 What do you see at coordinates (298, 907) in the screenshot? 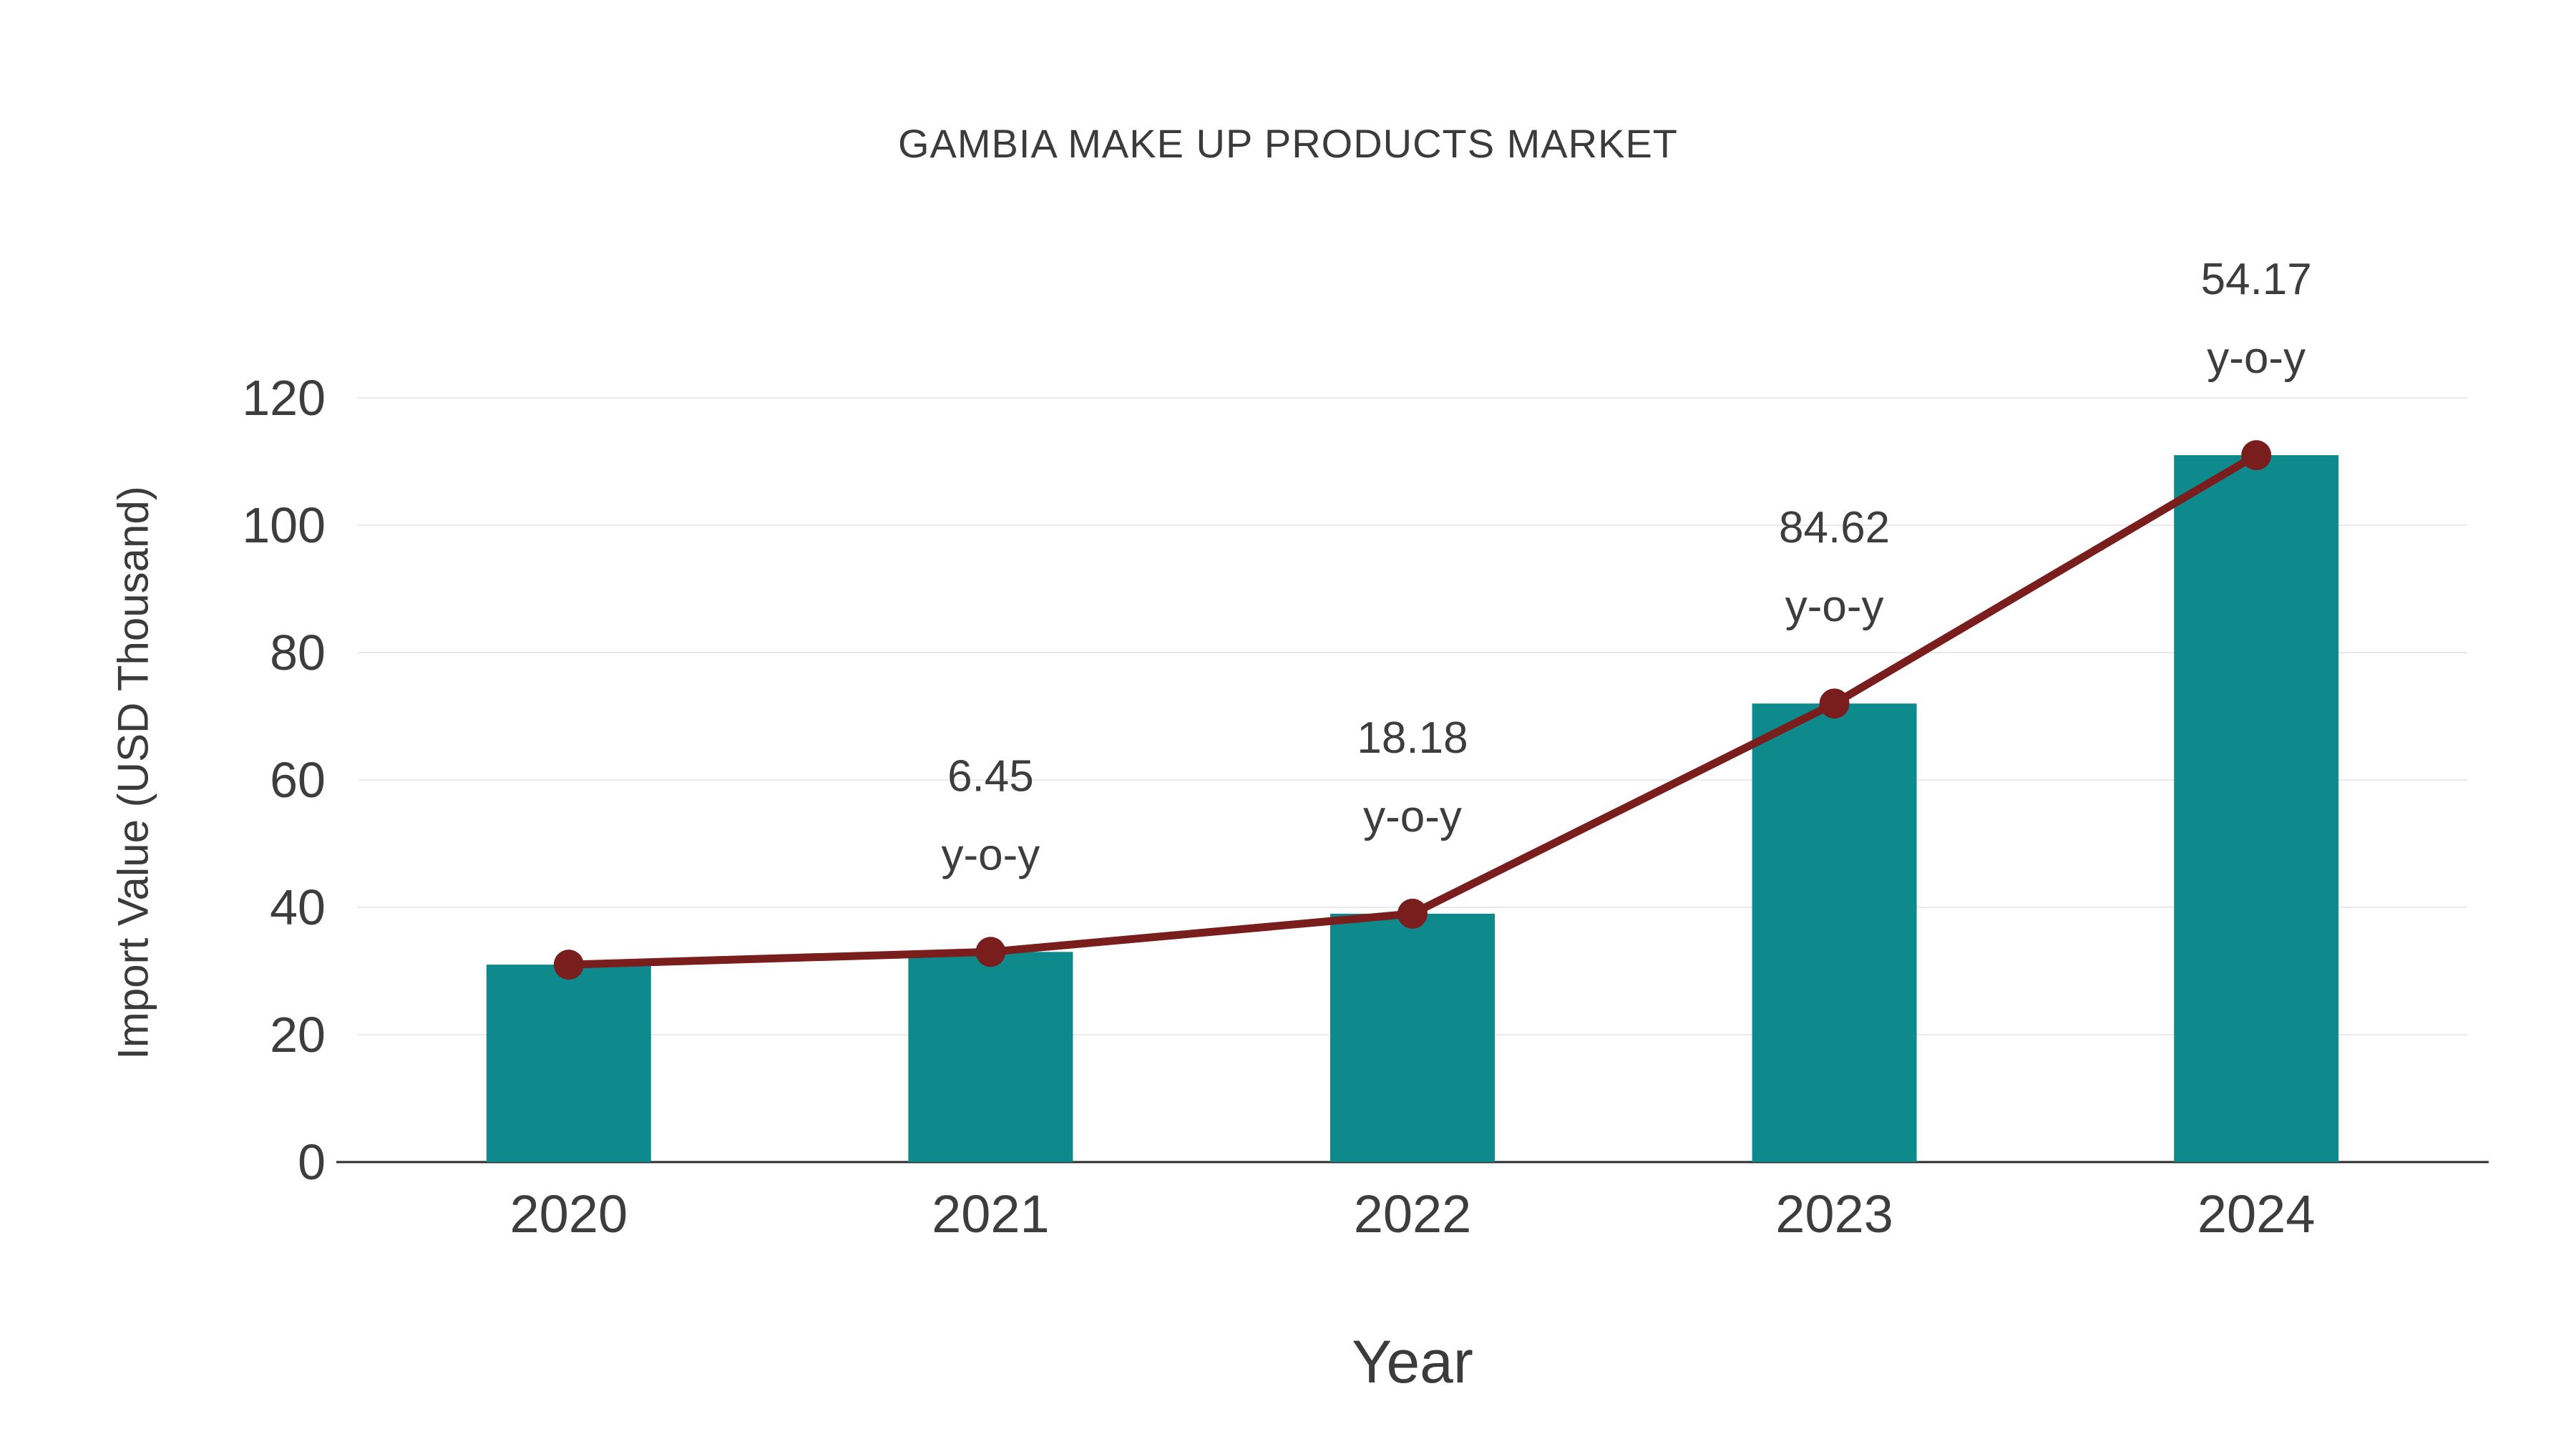
I see `y-tick-label: 40` at bounding box center [298, 907].